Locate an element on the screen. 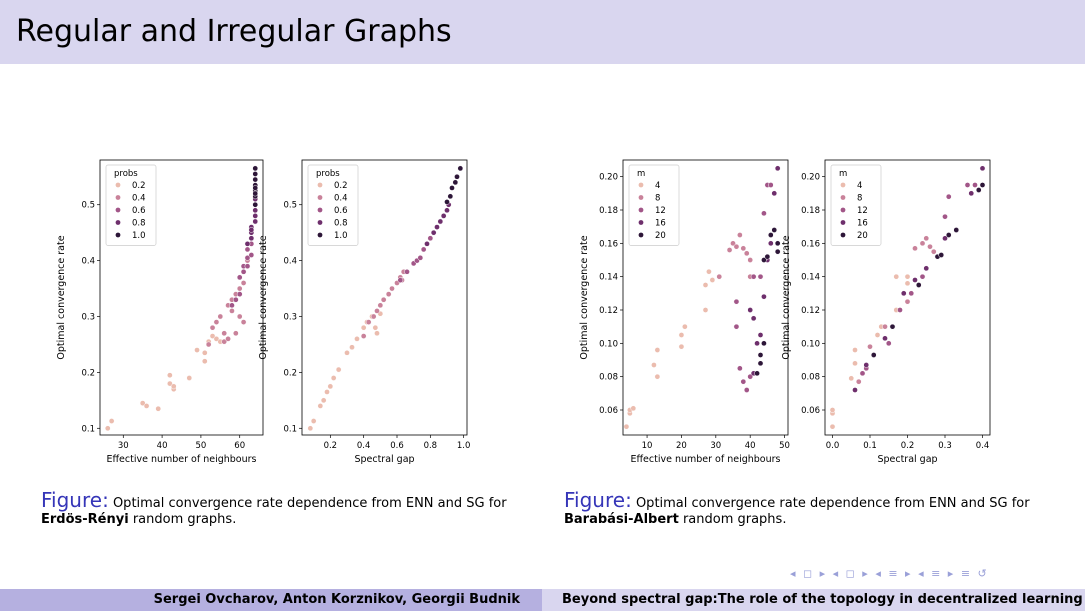 This screenshot has width=1085, height=611. legend-entry: 12 is located at coordinates (660, 211).